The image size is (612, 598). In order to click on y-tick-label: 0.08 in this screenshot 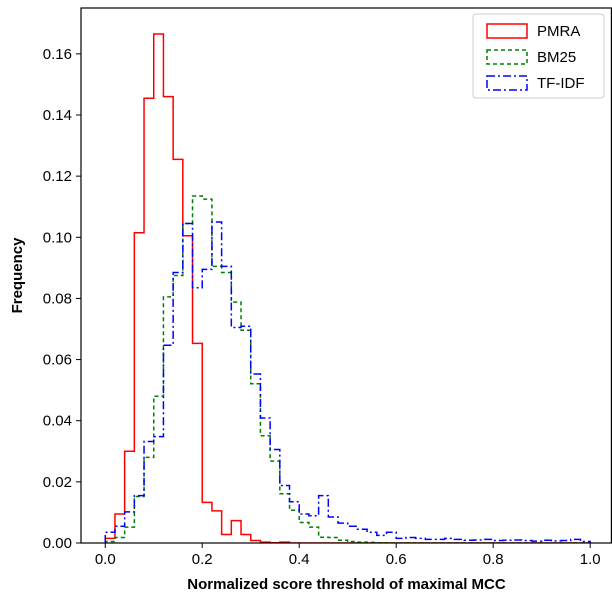, I will do `click(57, 298)`.